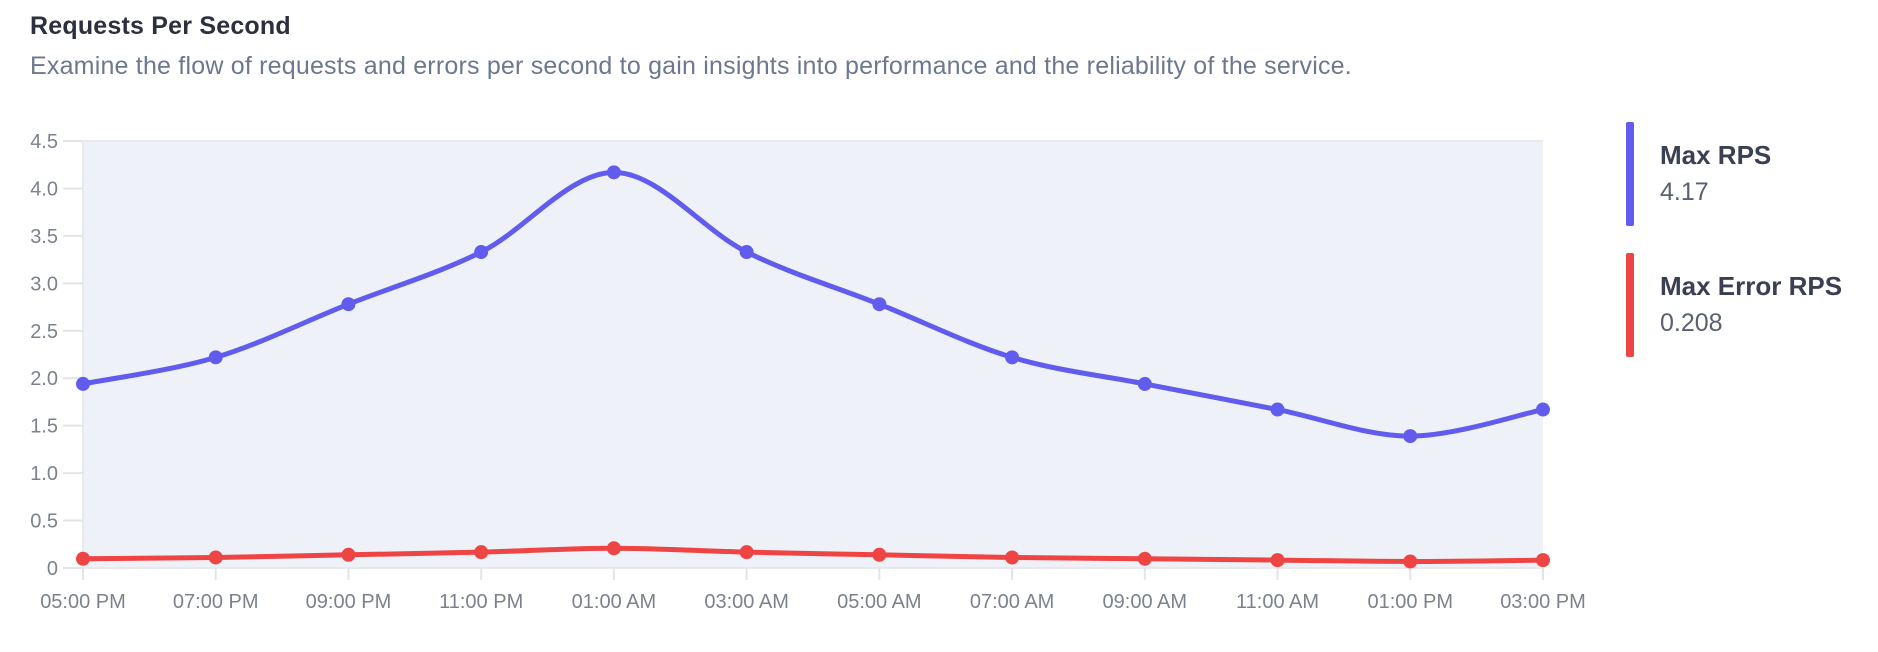  What do you see at coordinates (746, 602) in the screenshot?
I see `x-tick-label: 03:00 AM` at bounding box center [746, 602].